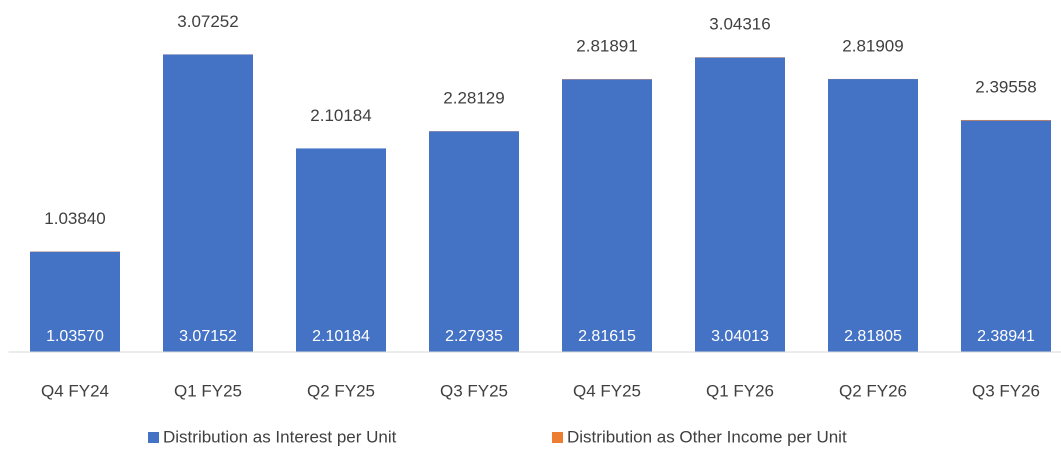 The height and width of the screenshot is (457, 1061). Describe the element at coordinates (1006, 390) in the screenshot. I see `x-tick-label: Q3 FY26` at that location.